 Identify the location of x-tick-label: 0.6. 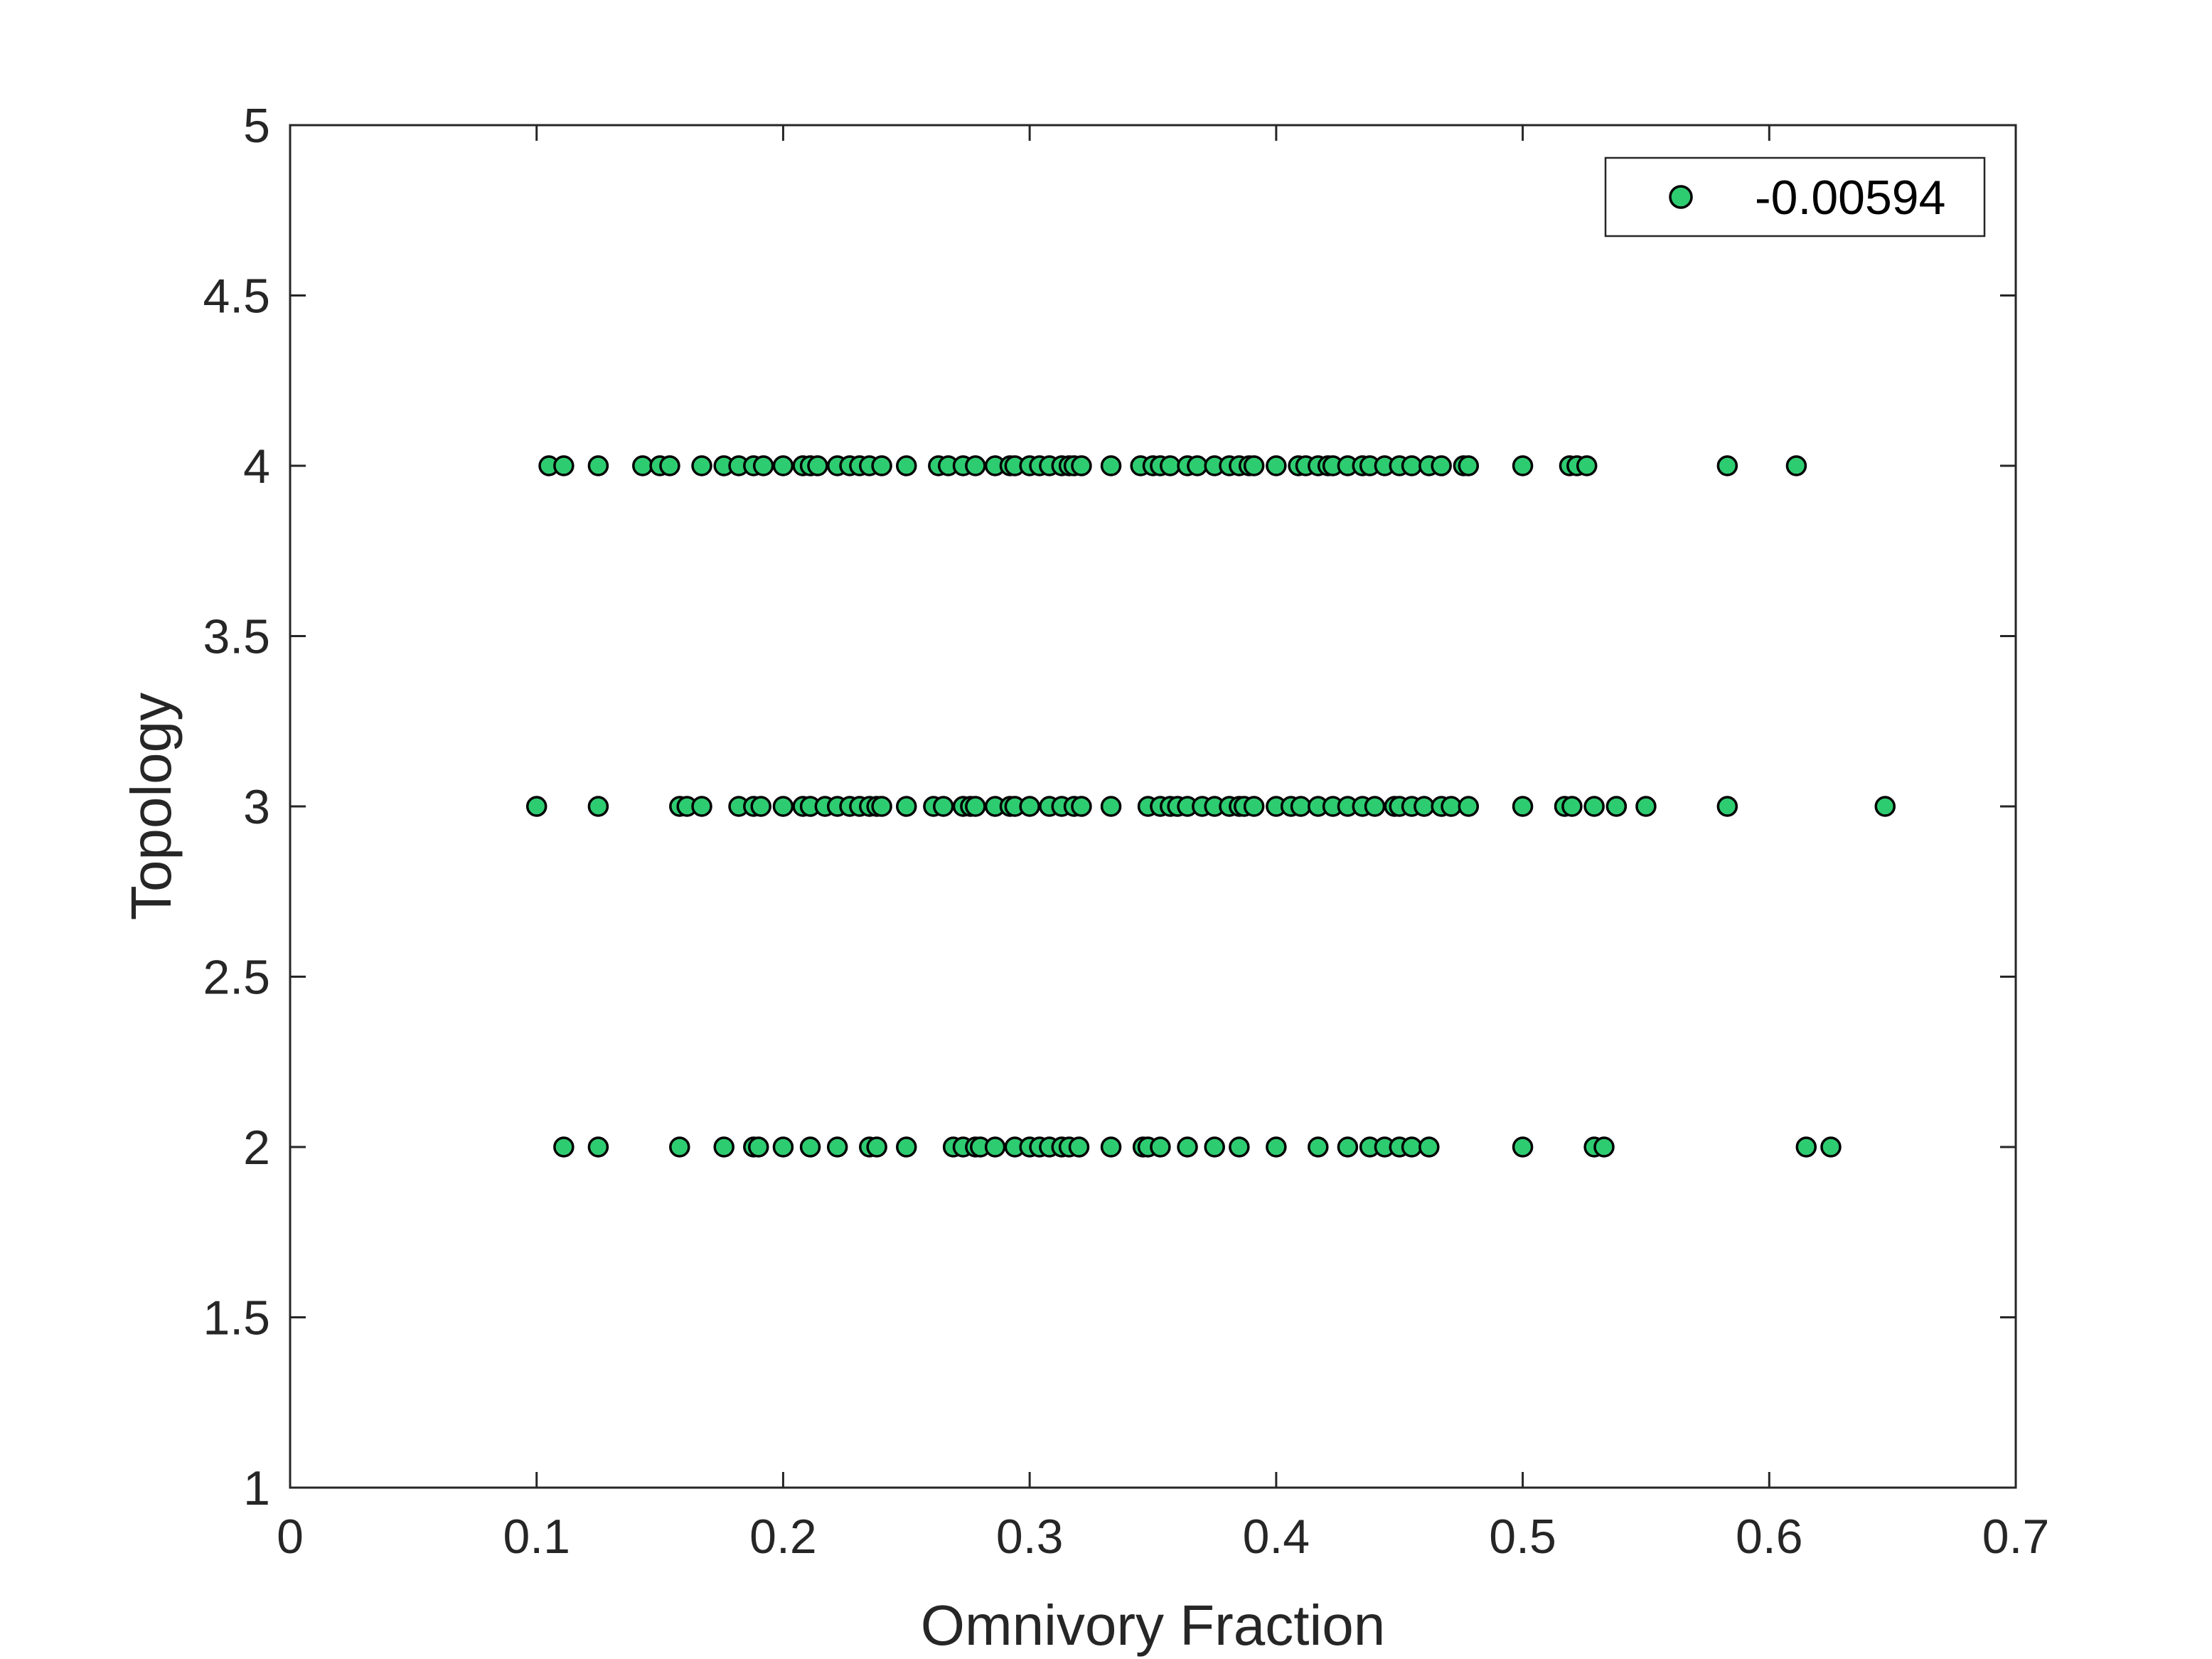
(1769, 1537).